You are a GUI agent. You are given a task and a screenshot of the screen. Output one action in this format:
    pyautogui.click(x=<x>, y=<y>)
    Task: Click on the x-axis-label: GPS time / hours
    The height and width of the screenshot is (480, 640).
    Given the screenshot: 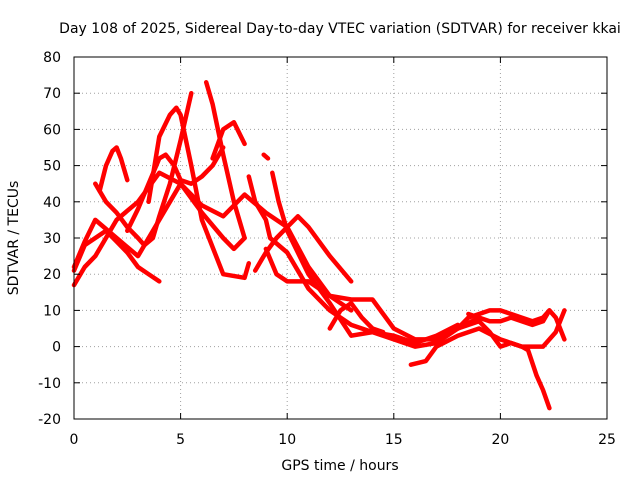 What is the action you would take?
    pyautogui.click(x=339, y=466)
    